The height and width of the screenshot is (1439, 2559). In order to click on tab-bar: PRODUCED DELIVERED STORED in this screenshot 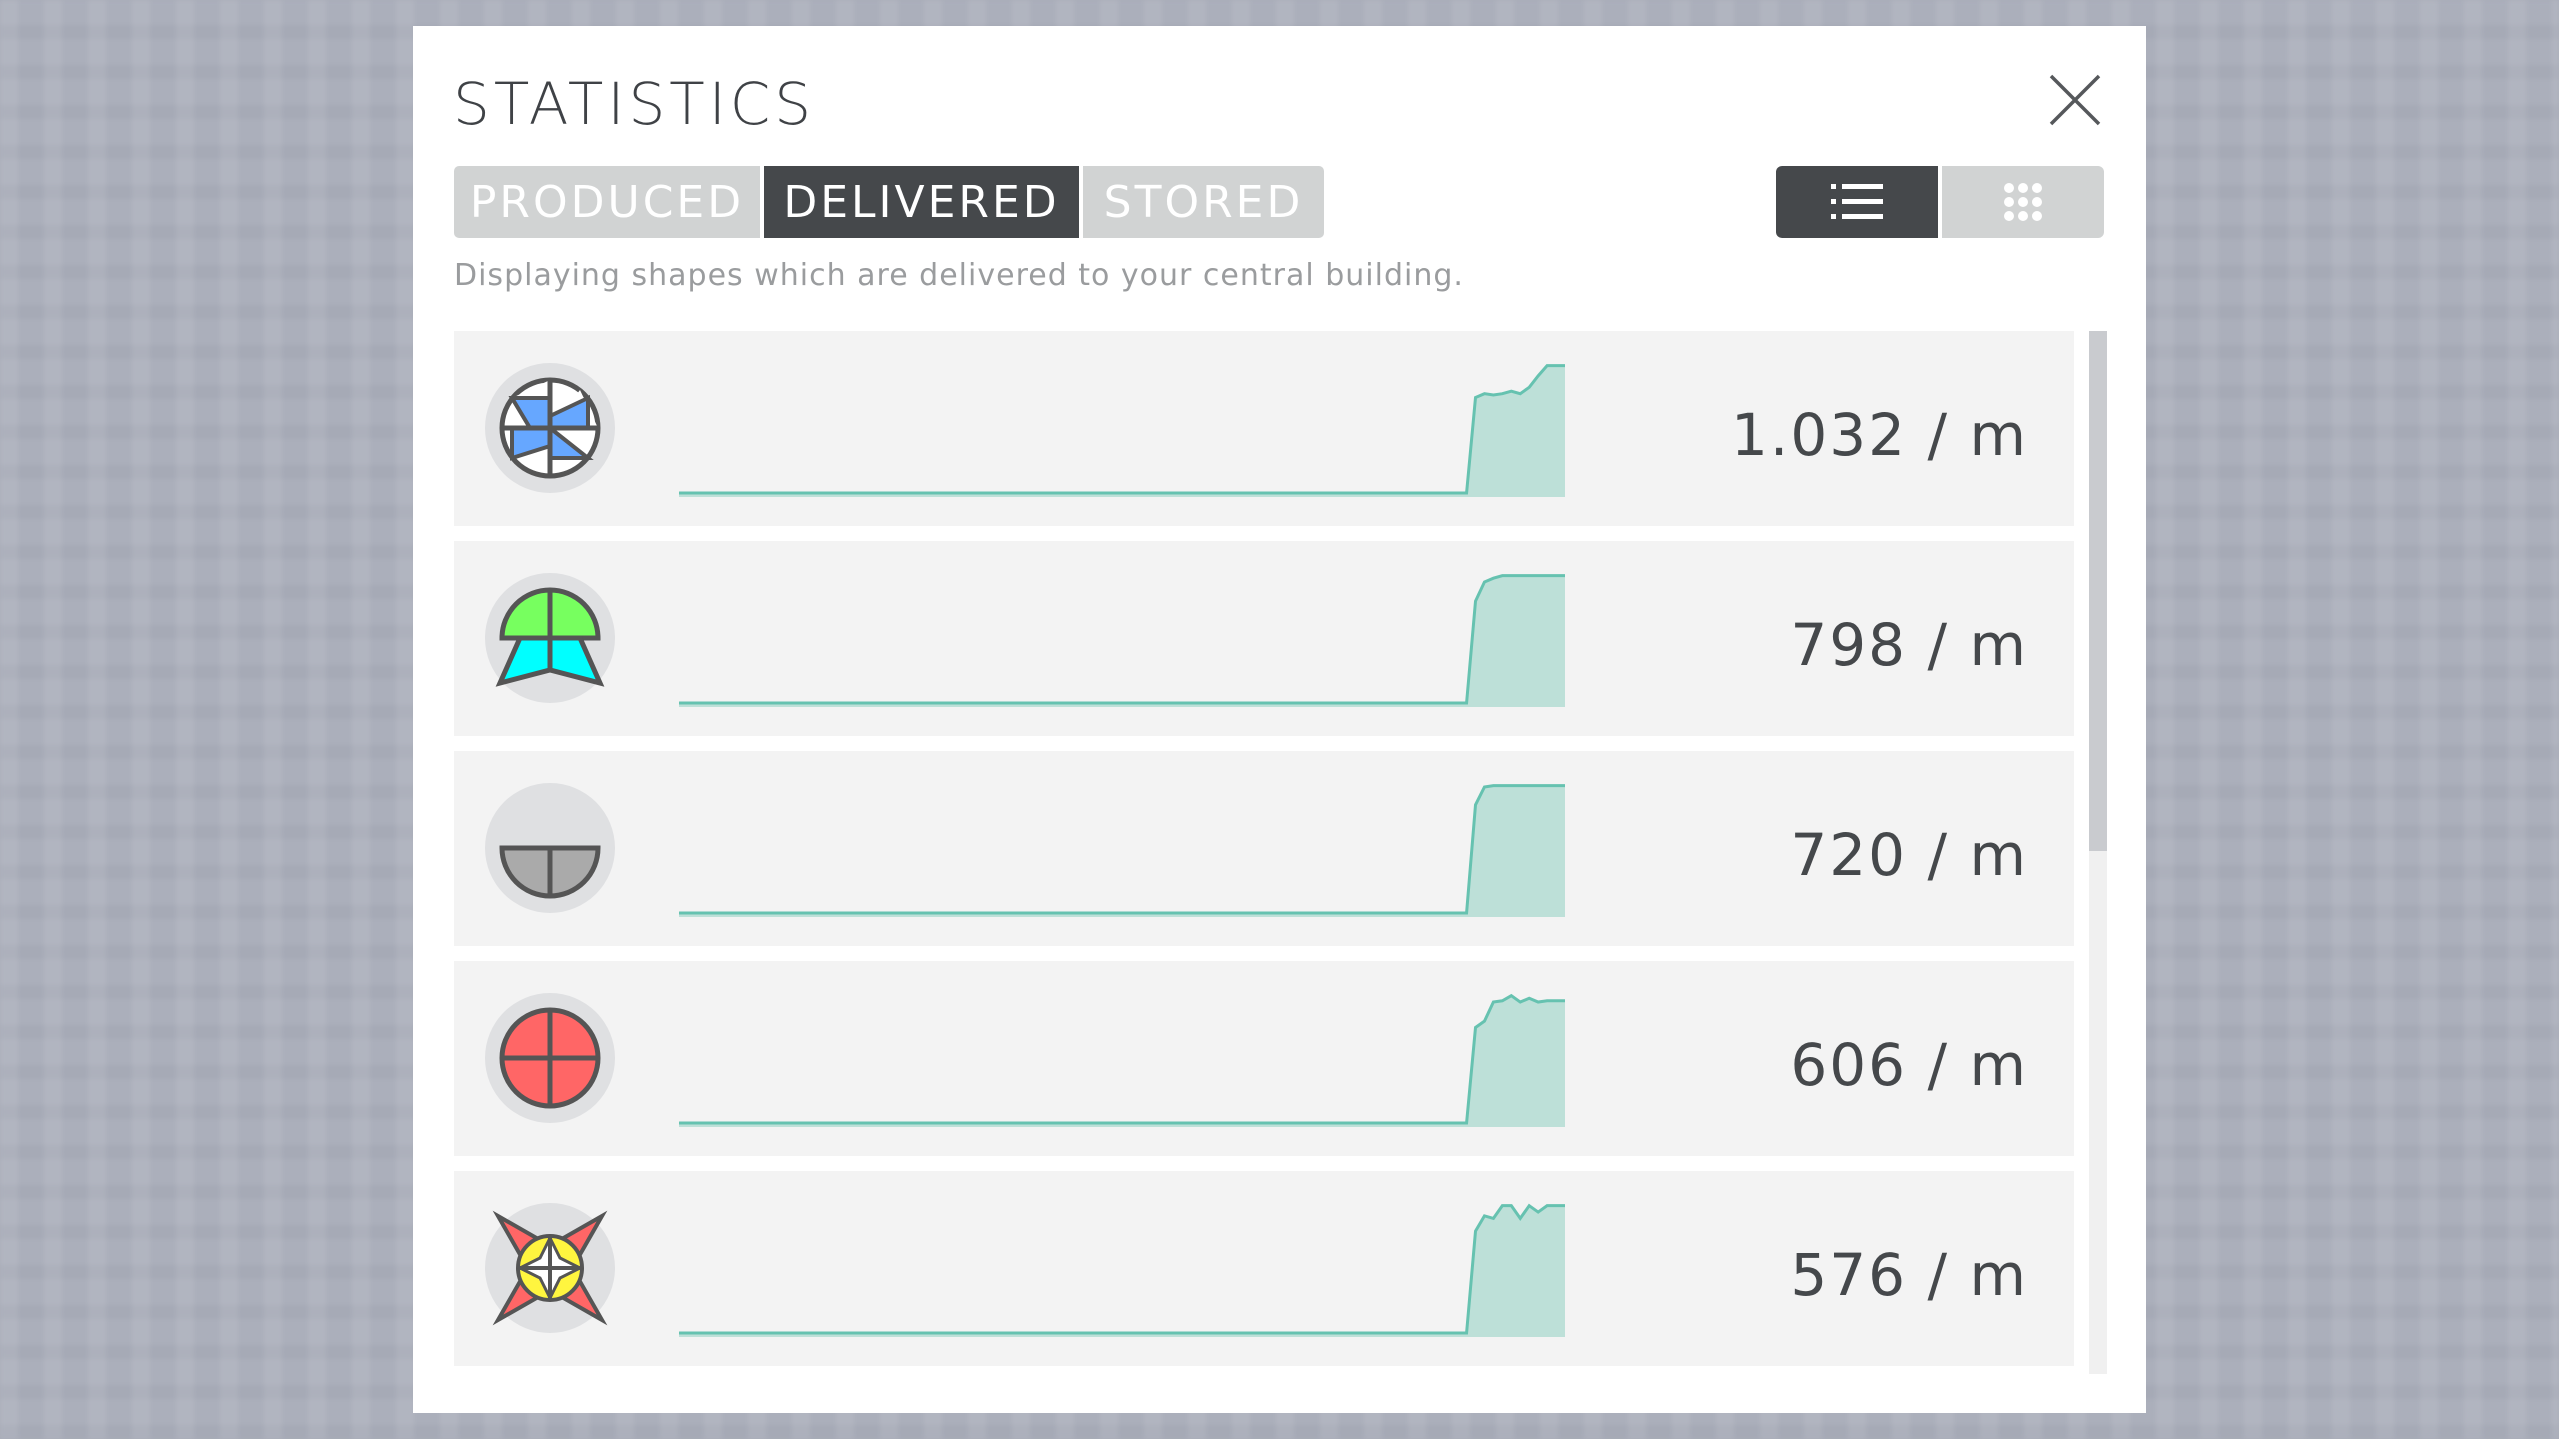, I will do `click(889, 202)`.